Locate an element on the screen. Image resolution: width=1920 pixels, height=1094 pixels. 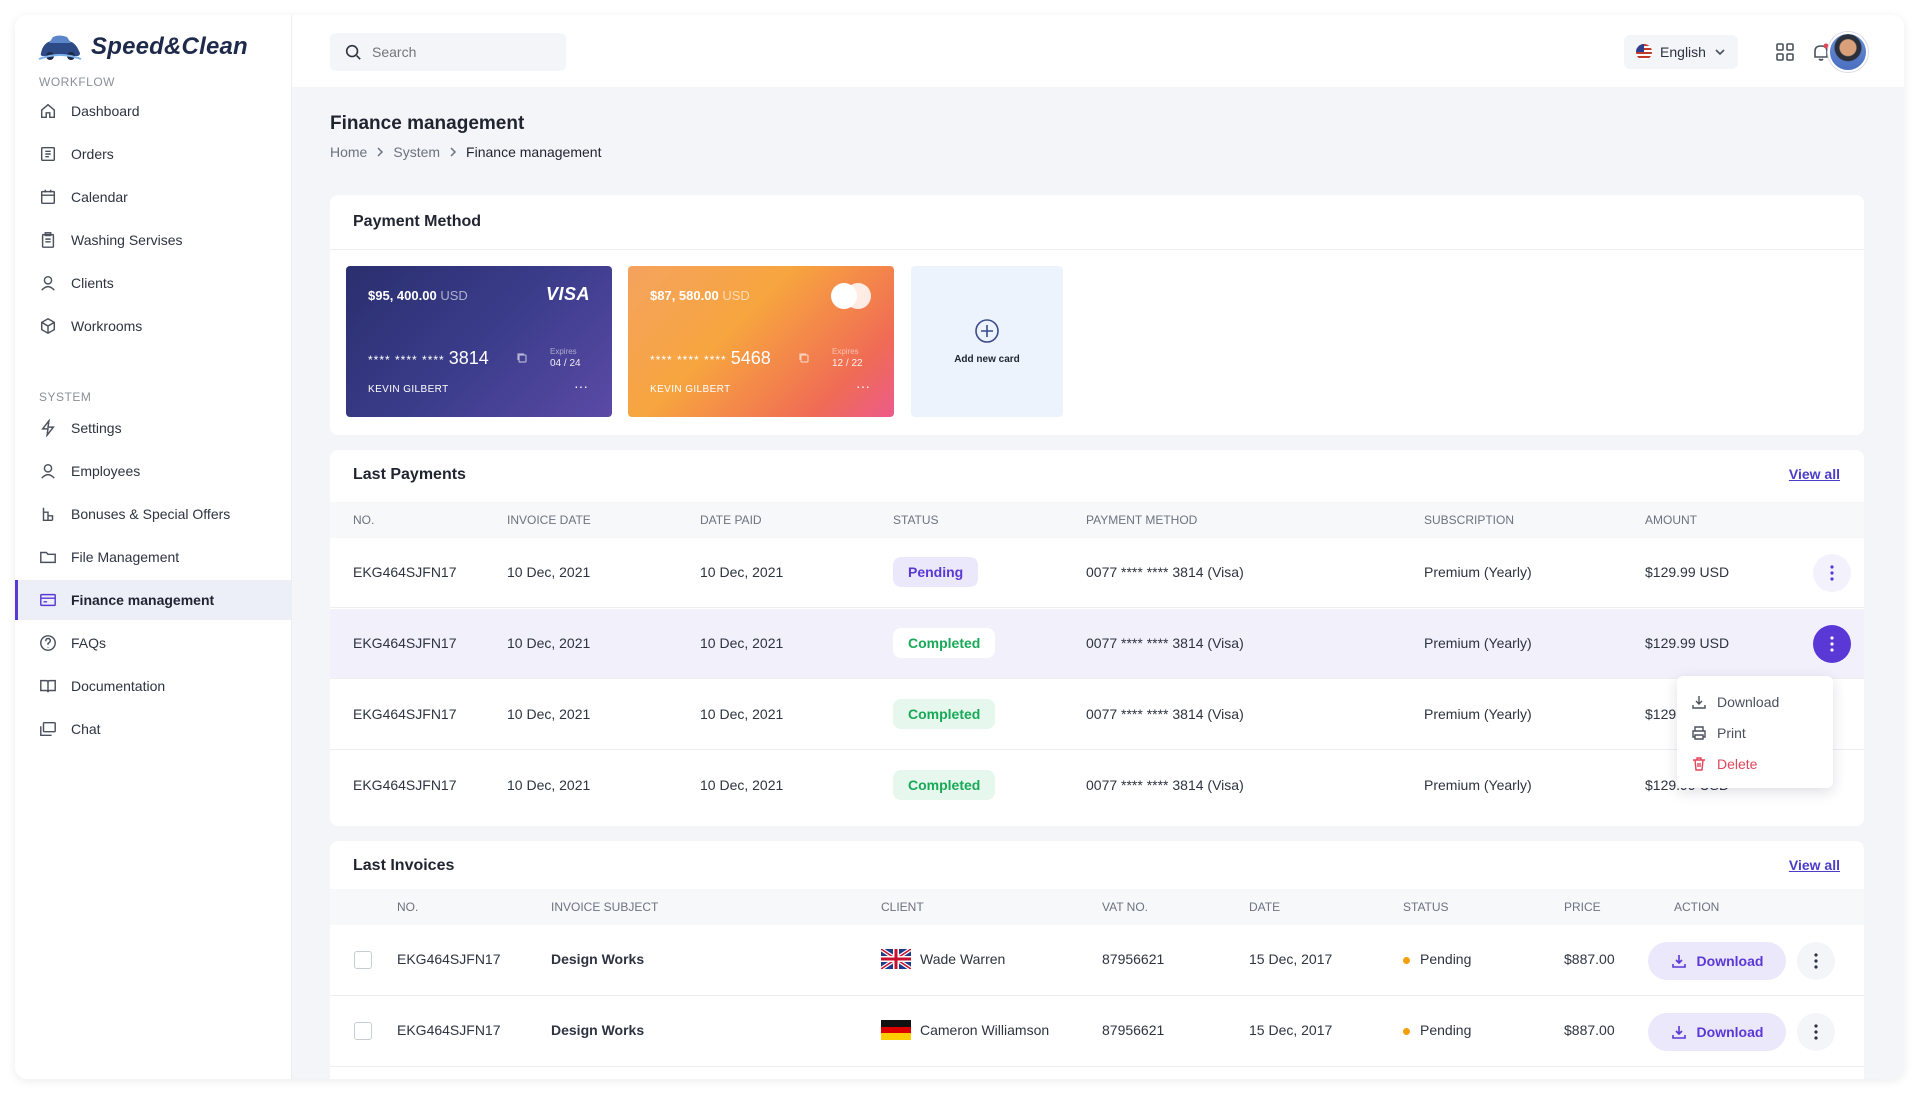
sidebar-item-documentation: Documentation is located at coordinates (153, 686).